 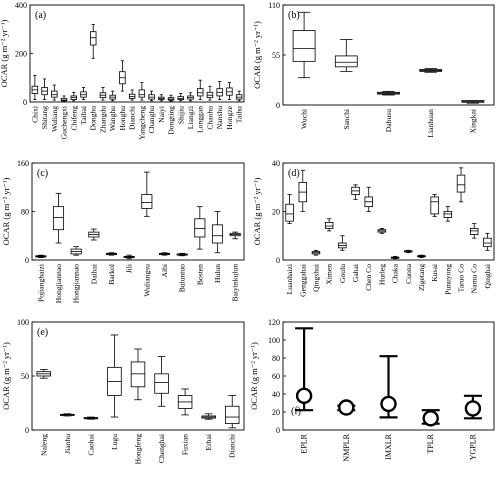 What do you see at coordinates (200, 119) in the screenshot?
I see `category-label: Longgan` at bounding box center [200, 119].